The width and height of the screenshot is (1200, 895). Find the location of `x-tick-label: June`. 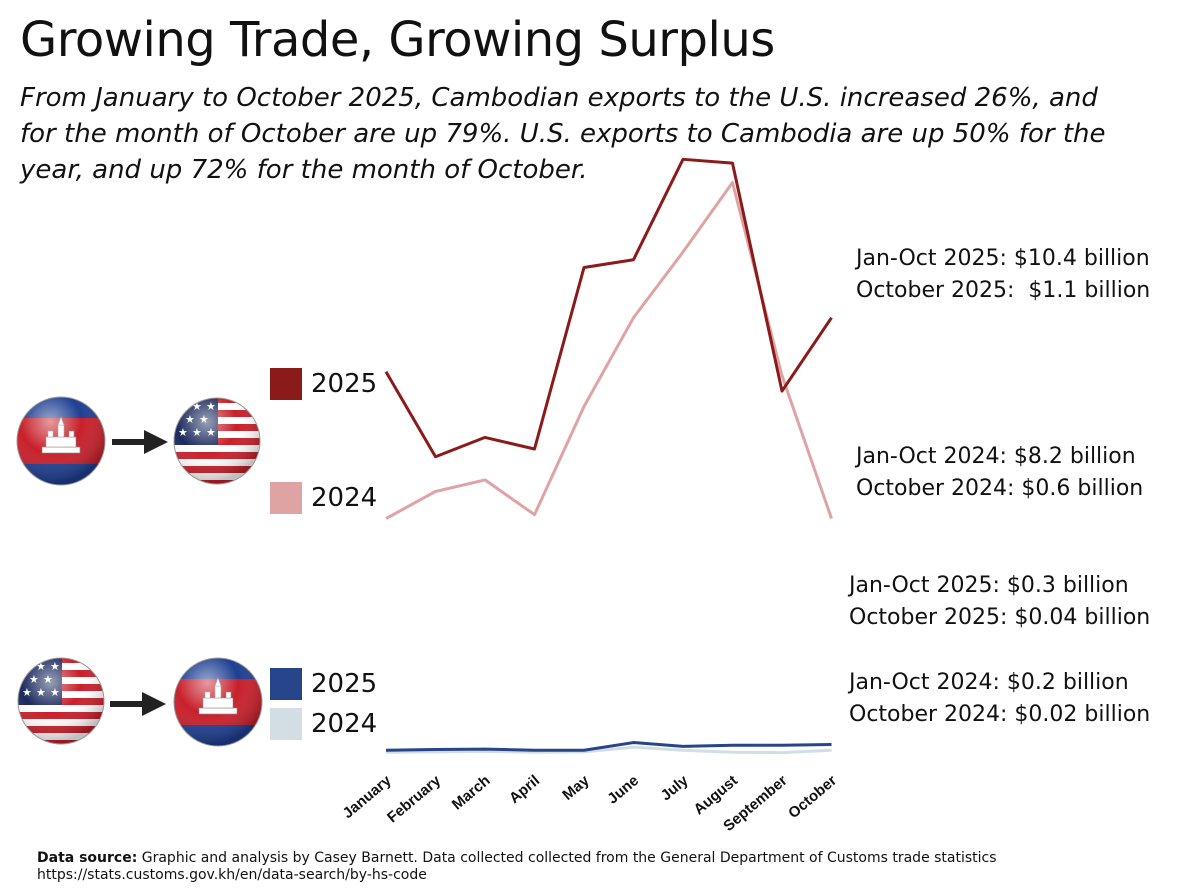

x-tick-label: June is located at coordinates (623, 790).